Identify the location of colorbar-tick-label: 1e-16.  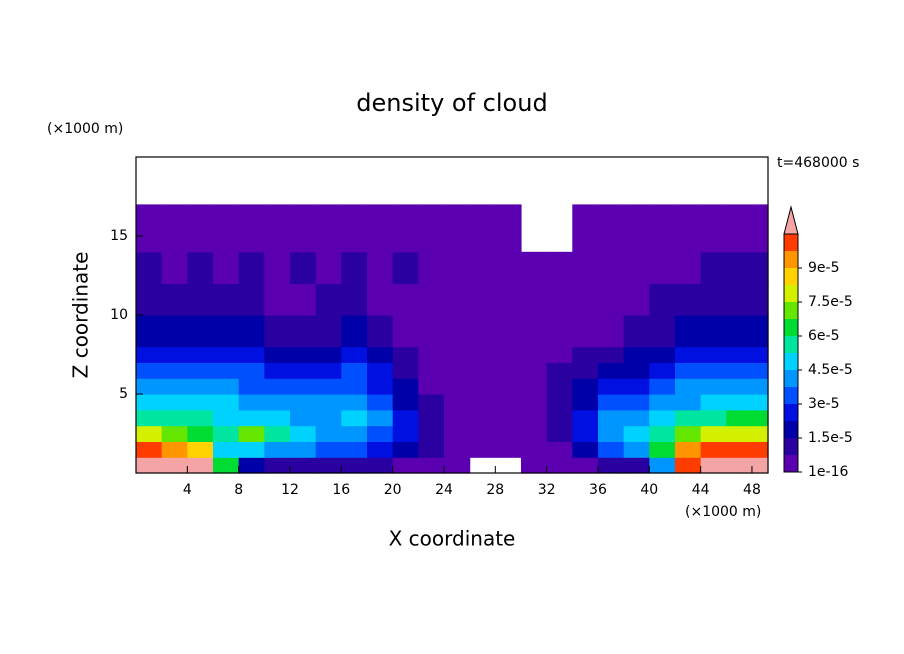
(828, 472).